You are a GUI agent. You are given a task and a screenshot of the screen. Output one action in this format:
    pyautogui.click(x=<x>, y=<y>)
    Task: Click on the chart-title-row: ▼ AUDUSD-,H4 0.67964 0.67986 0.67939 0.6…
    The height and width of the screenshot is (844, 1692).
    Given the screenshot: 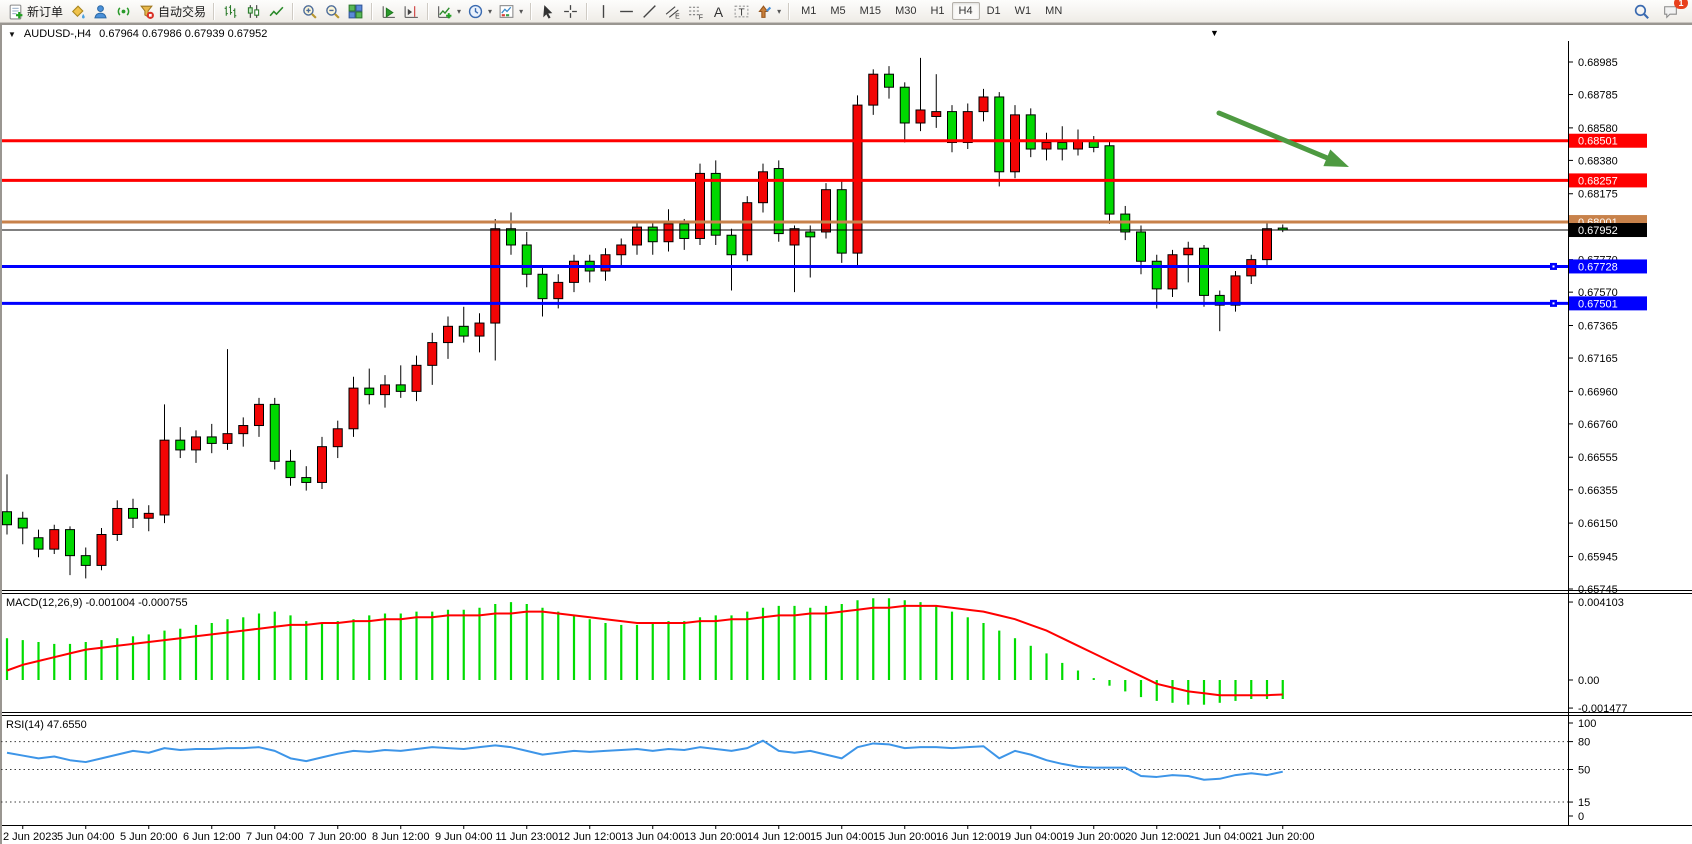 What is the action you would take?
    pyautogui.click(x=137, y=34)
    